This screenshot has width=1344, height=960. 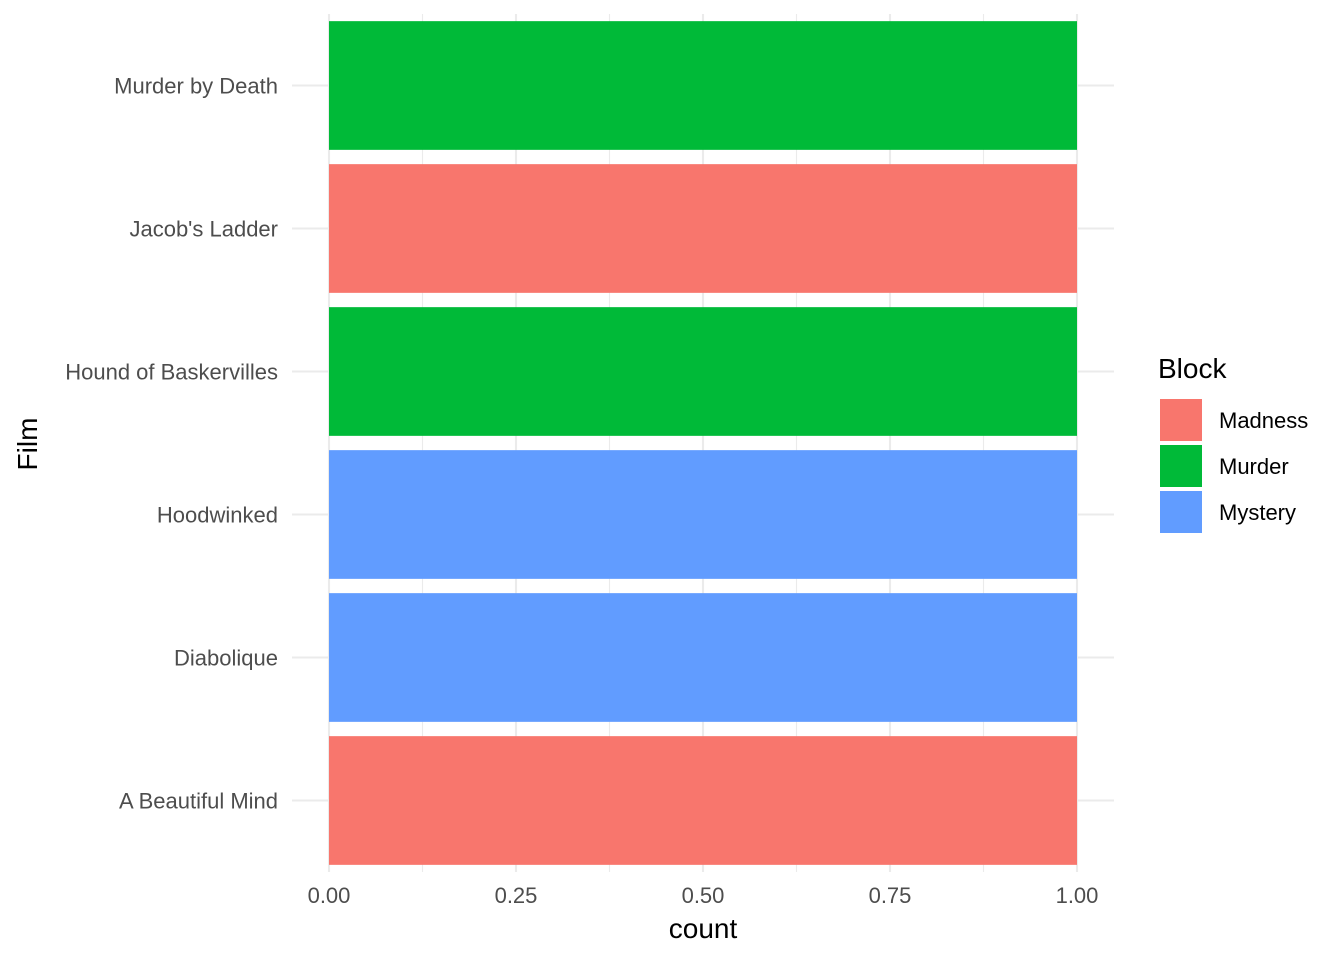 I want to click on y-tick-label: A Beautiful Mind, so click(x=198, y=801).